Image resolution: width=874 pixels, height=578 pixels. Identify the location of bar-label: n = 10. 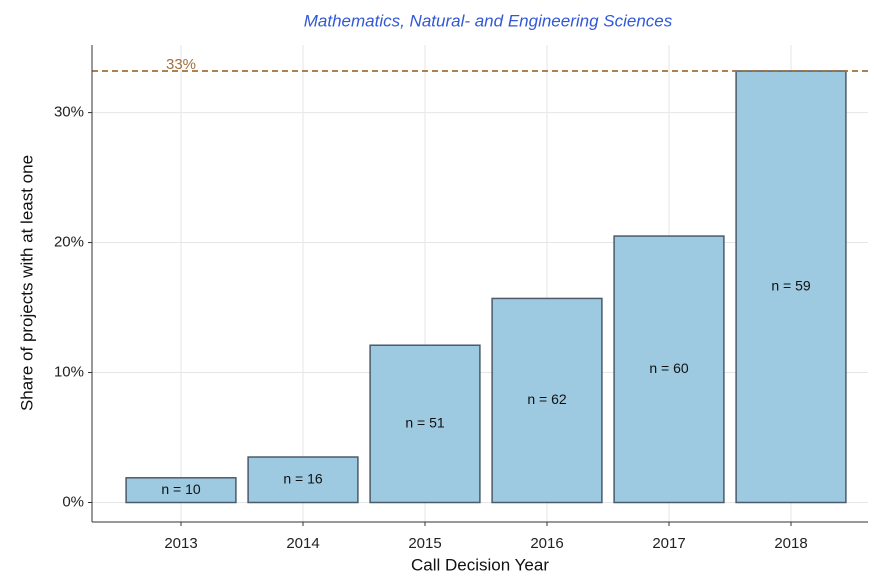
(181, 489).